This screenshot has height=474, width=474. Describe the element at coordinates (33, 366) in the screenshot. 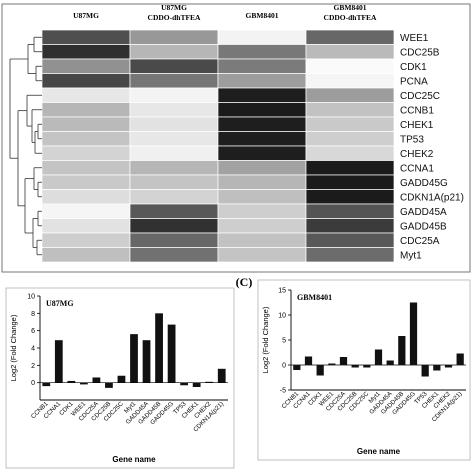

I see `u87mg-y-tick-label: 2` at that location.